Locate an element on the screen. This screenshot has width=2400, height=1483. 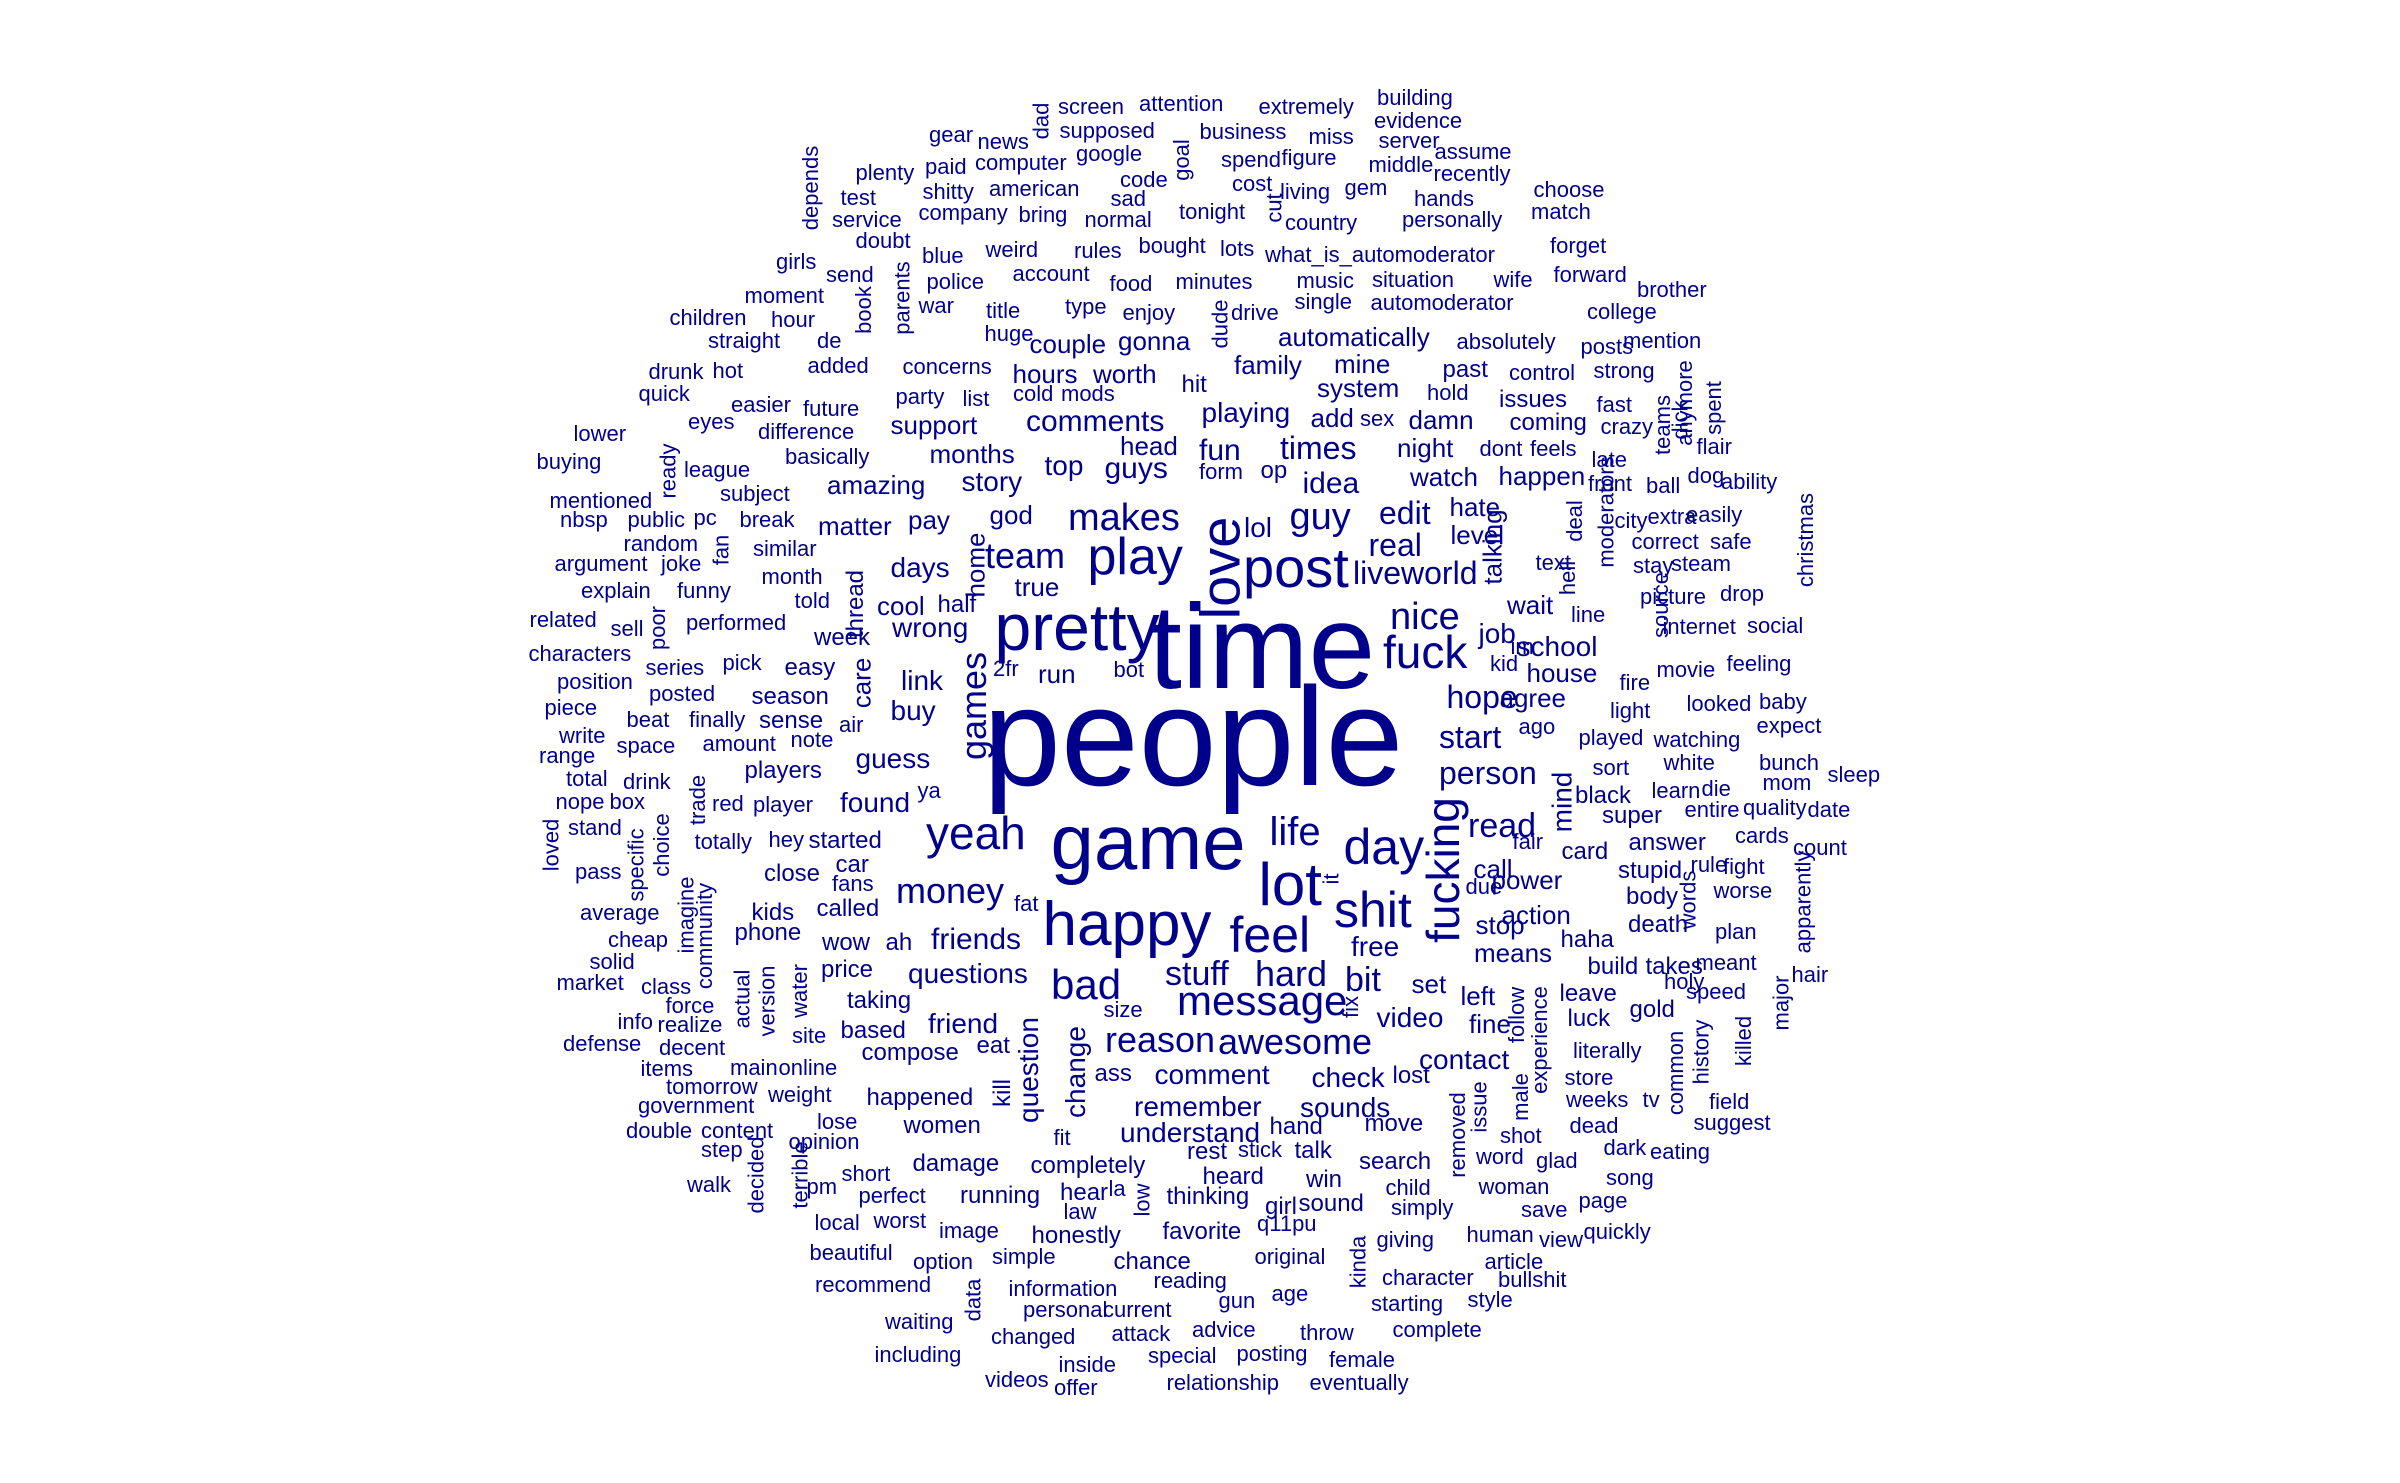
word-literally: literally is located at coordinates (1607, 1050).